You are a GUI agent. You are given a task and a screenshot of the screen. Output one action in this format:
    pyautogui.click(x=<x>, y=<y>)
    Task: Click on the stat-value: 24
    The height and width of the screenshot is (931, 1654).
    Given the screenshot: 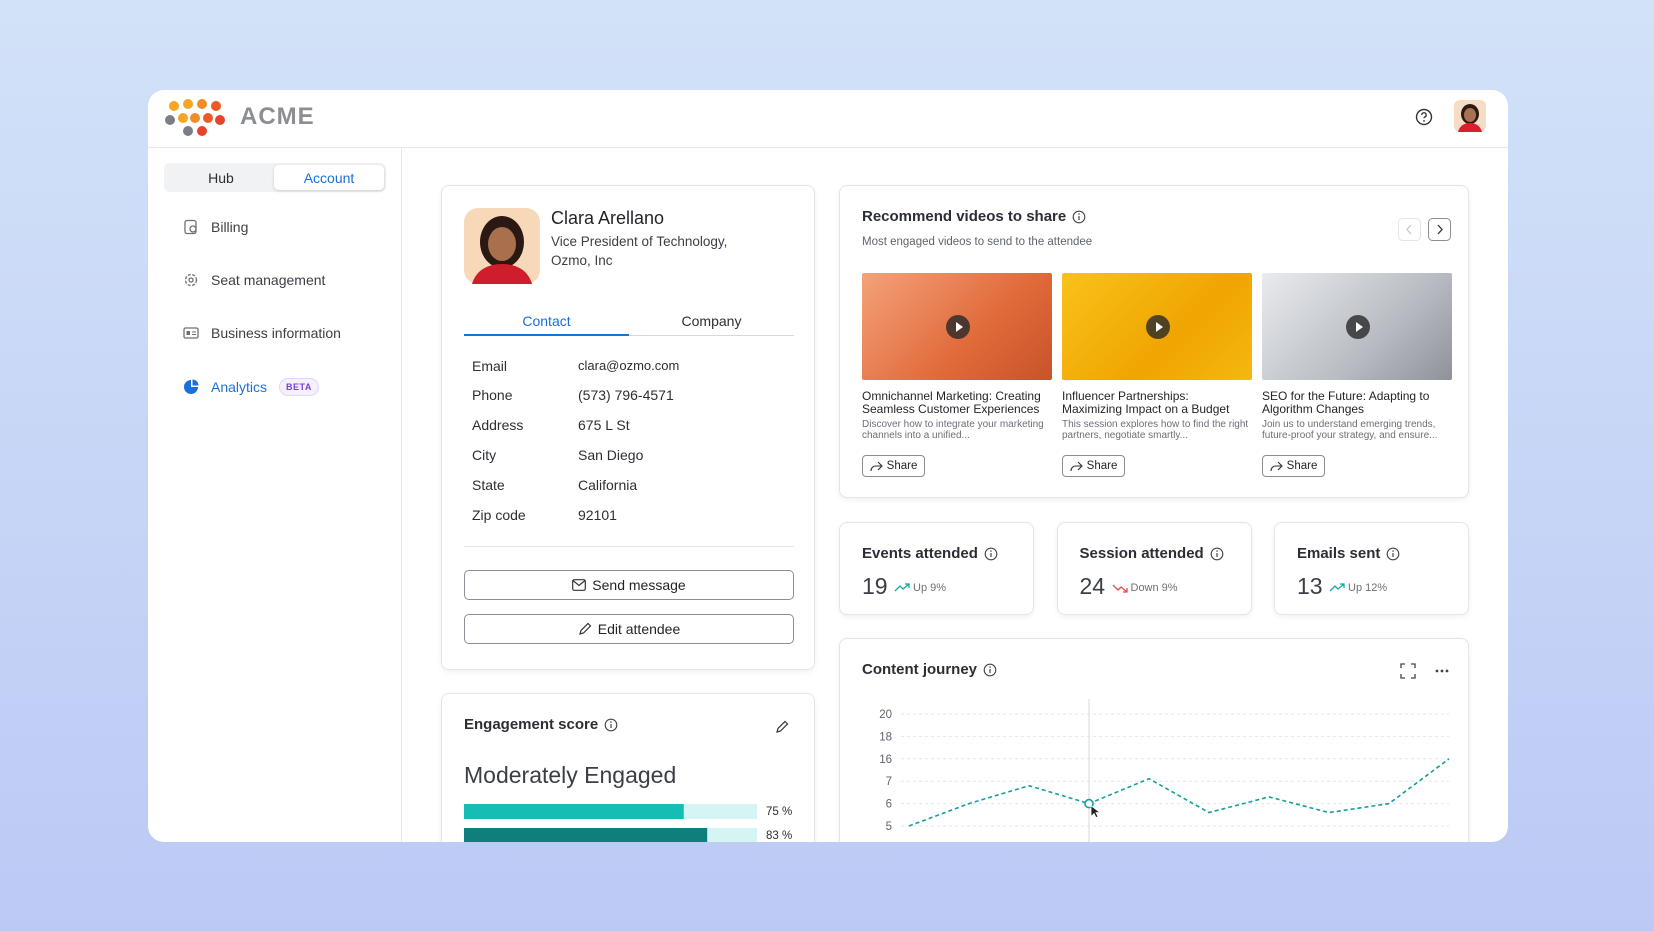 What is the action you would take?
    pyautogui.click(x=1092, y=586)
    